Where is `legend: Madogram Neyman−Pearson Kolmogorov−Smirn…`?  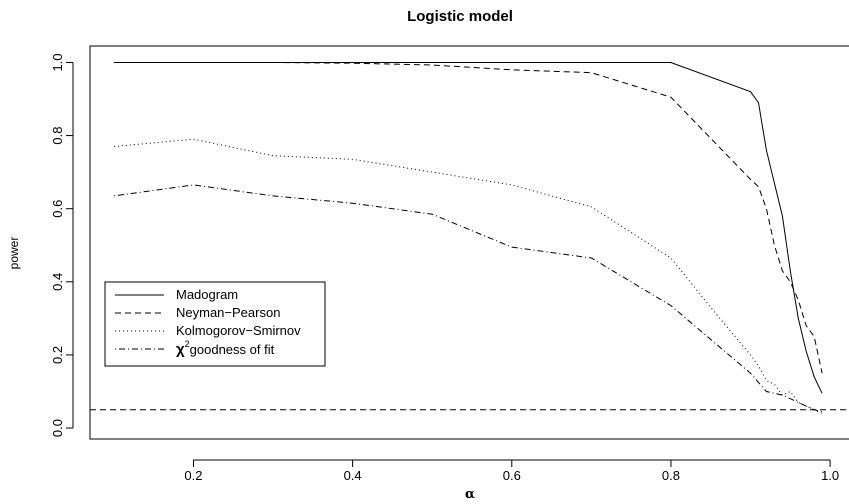
legend: Madogram Neyman−Pearson Kolmogorov−Smirn… is located at coordinates (215, 324).